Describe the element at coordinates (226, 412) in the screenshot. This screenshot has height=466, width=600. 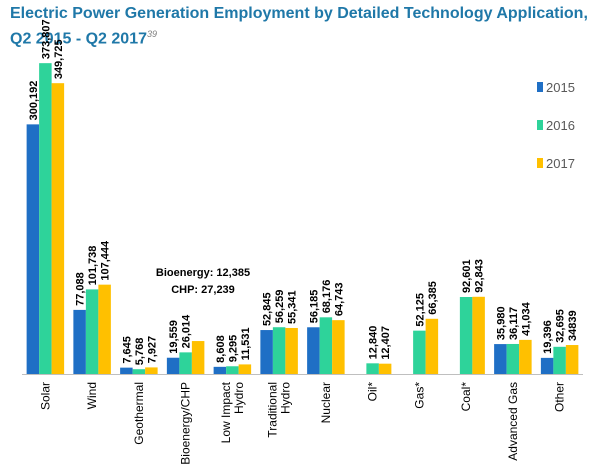
I see `category-label-4-0: Low Impact` at that location.